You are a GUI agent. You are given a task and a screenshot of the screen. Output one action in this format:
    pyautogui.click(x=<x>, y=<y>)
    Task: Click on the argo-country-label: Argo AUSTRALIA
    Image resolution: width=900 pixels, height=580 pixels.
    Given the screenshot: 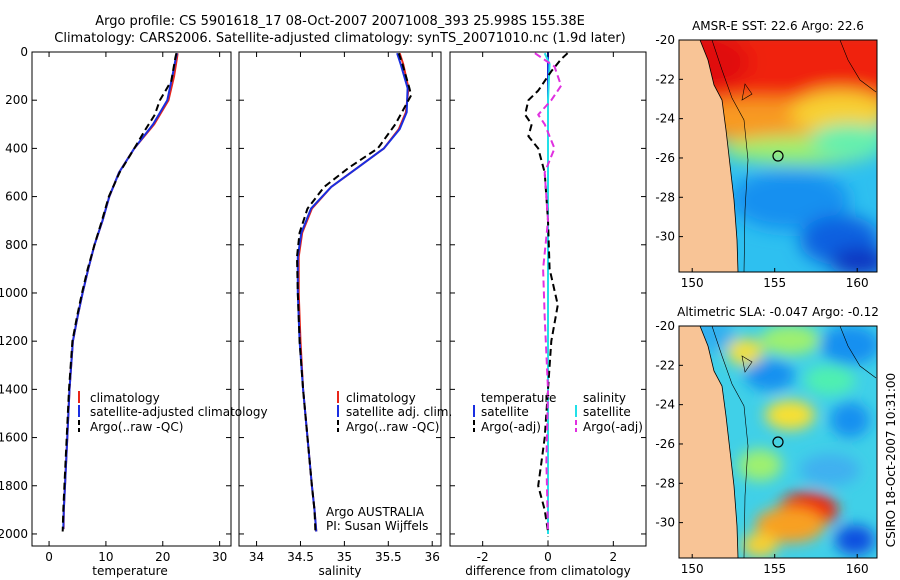 What is the action you would take?
    pyautogui.click(x=375, y=512)
    